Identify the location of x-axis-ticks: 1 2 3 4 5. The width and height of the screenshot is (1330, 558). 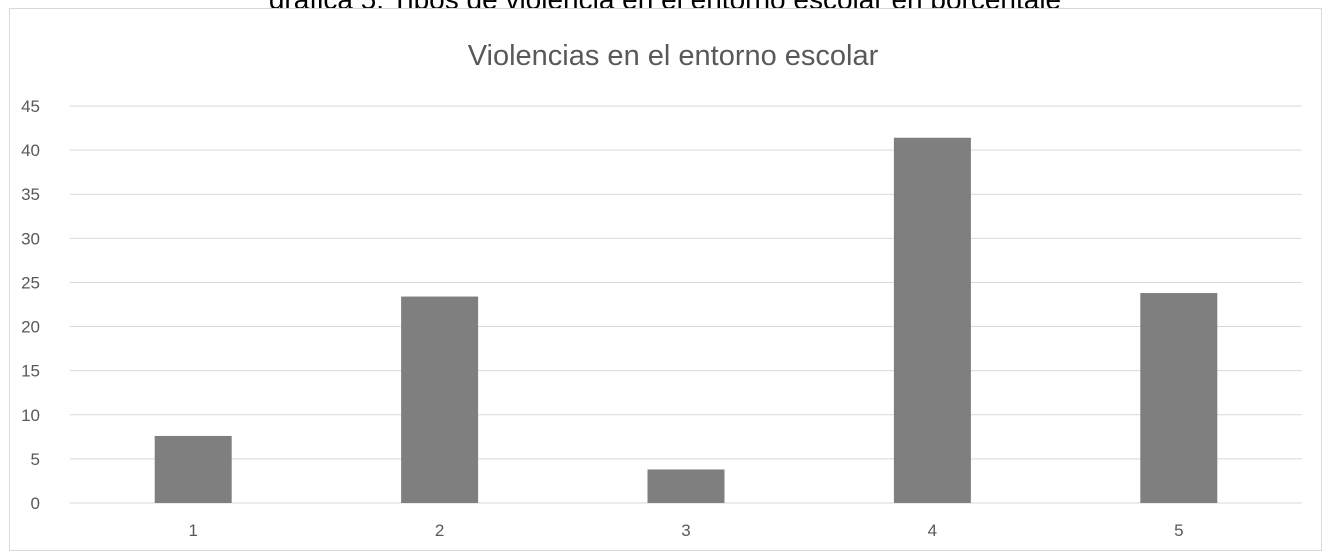
(685, 530).